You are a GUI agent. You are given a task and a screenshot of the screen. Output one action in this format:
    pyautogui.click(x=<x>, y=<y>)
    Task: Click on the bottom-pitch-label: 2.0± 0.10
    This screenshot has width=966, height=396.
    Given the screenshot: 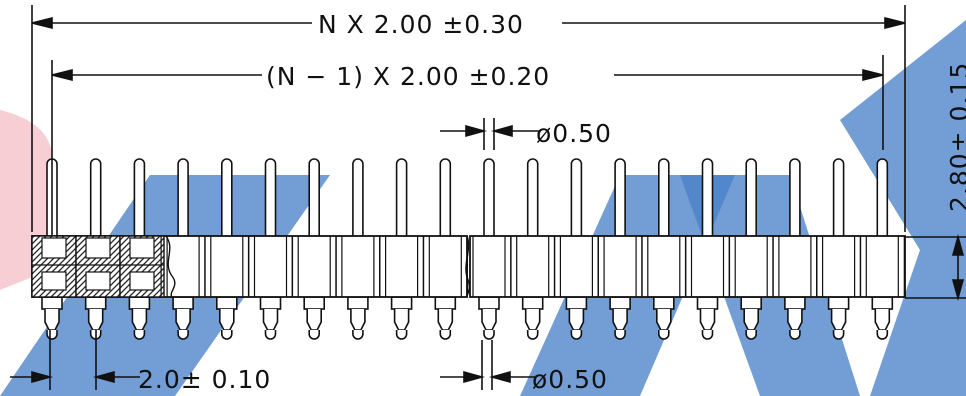 What is the action you would take?
    pyautogui.click(x=204, y=379)
    